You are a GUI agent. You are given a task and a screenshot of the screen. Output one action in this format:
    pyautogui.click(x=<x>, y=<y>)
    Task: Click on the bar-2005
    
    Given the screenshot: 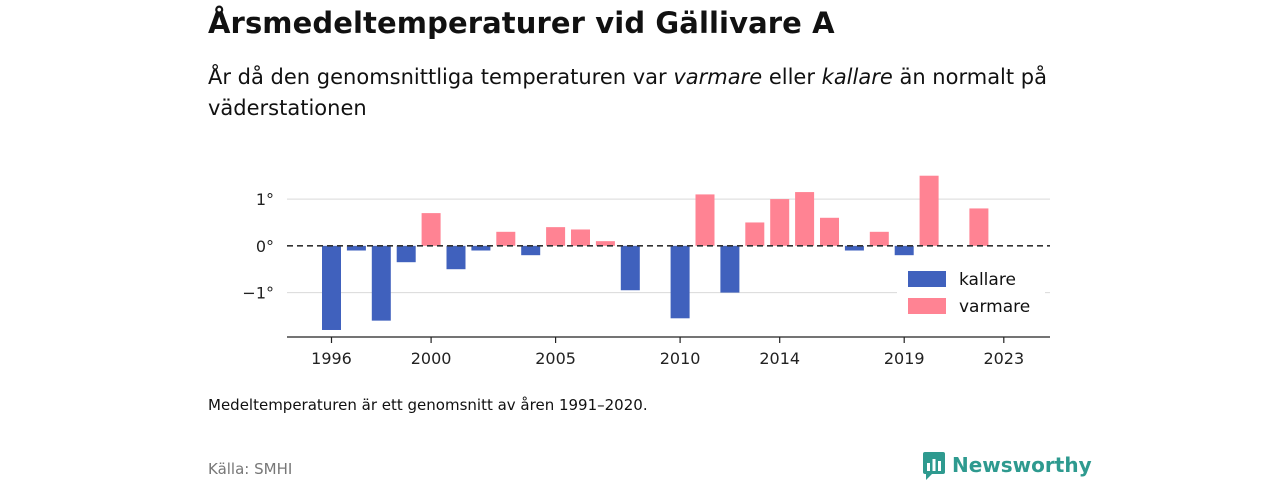 What is the action you would take?
    pyautogui.click(x=556, y=236)
    